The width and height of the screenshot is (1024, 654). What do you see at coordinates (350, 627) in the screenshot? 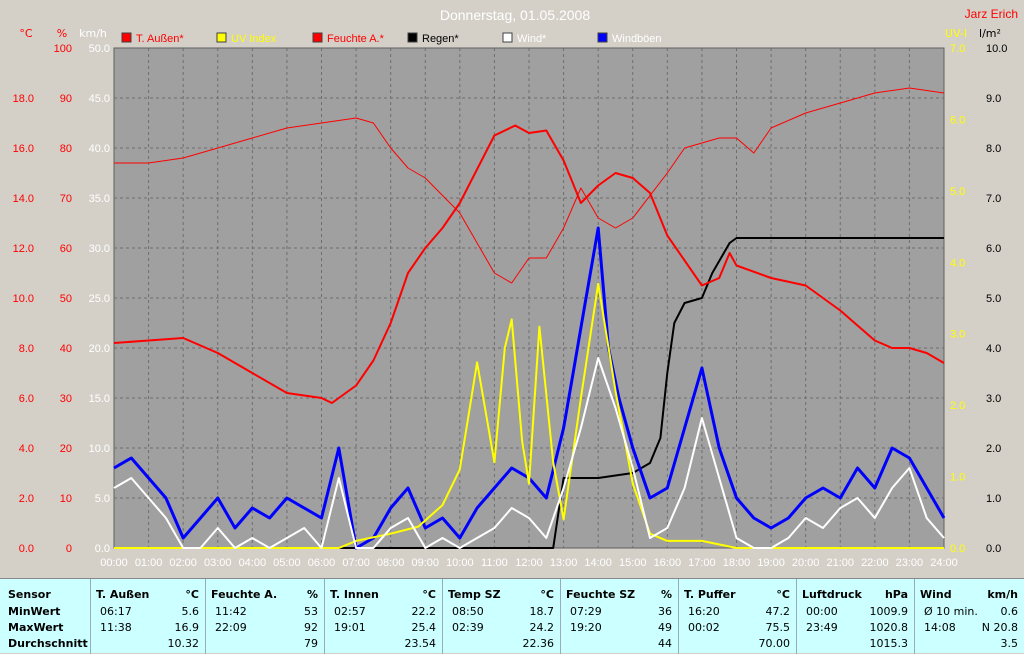
I see `stats-max-time: 19:01` at bounding box center [350, 627].